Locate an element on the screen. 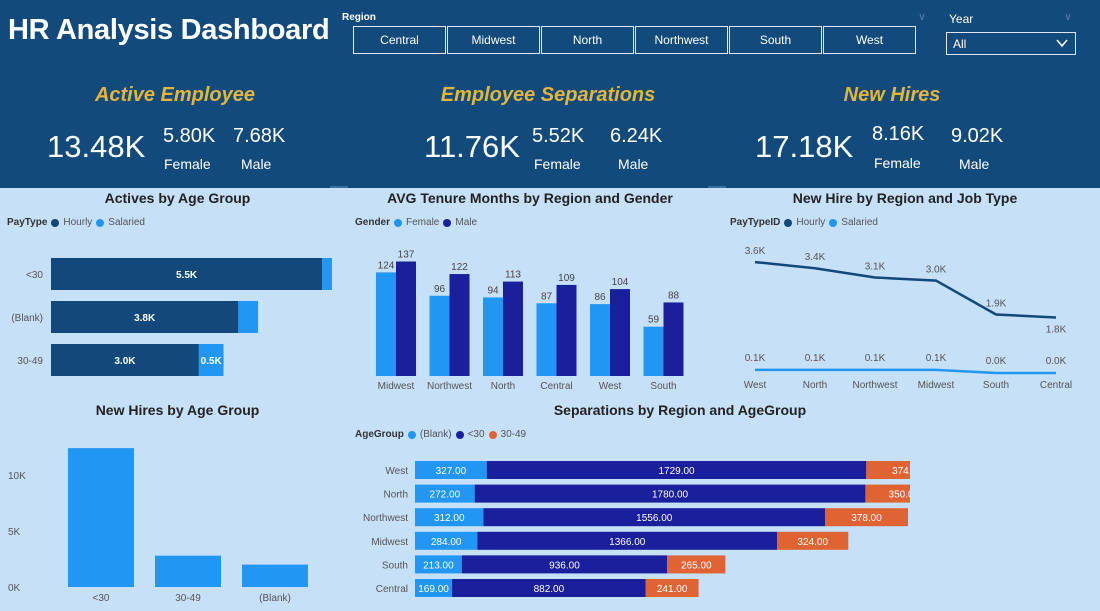 The image size is (1100, 611). data-label: 324.00 is located at coordinates (812, 542).